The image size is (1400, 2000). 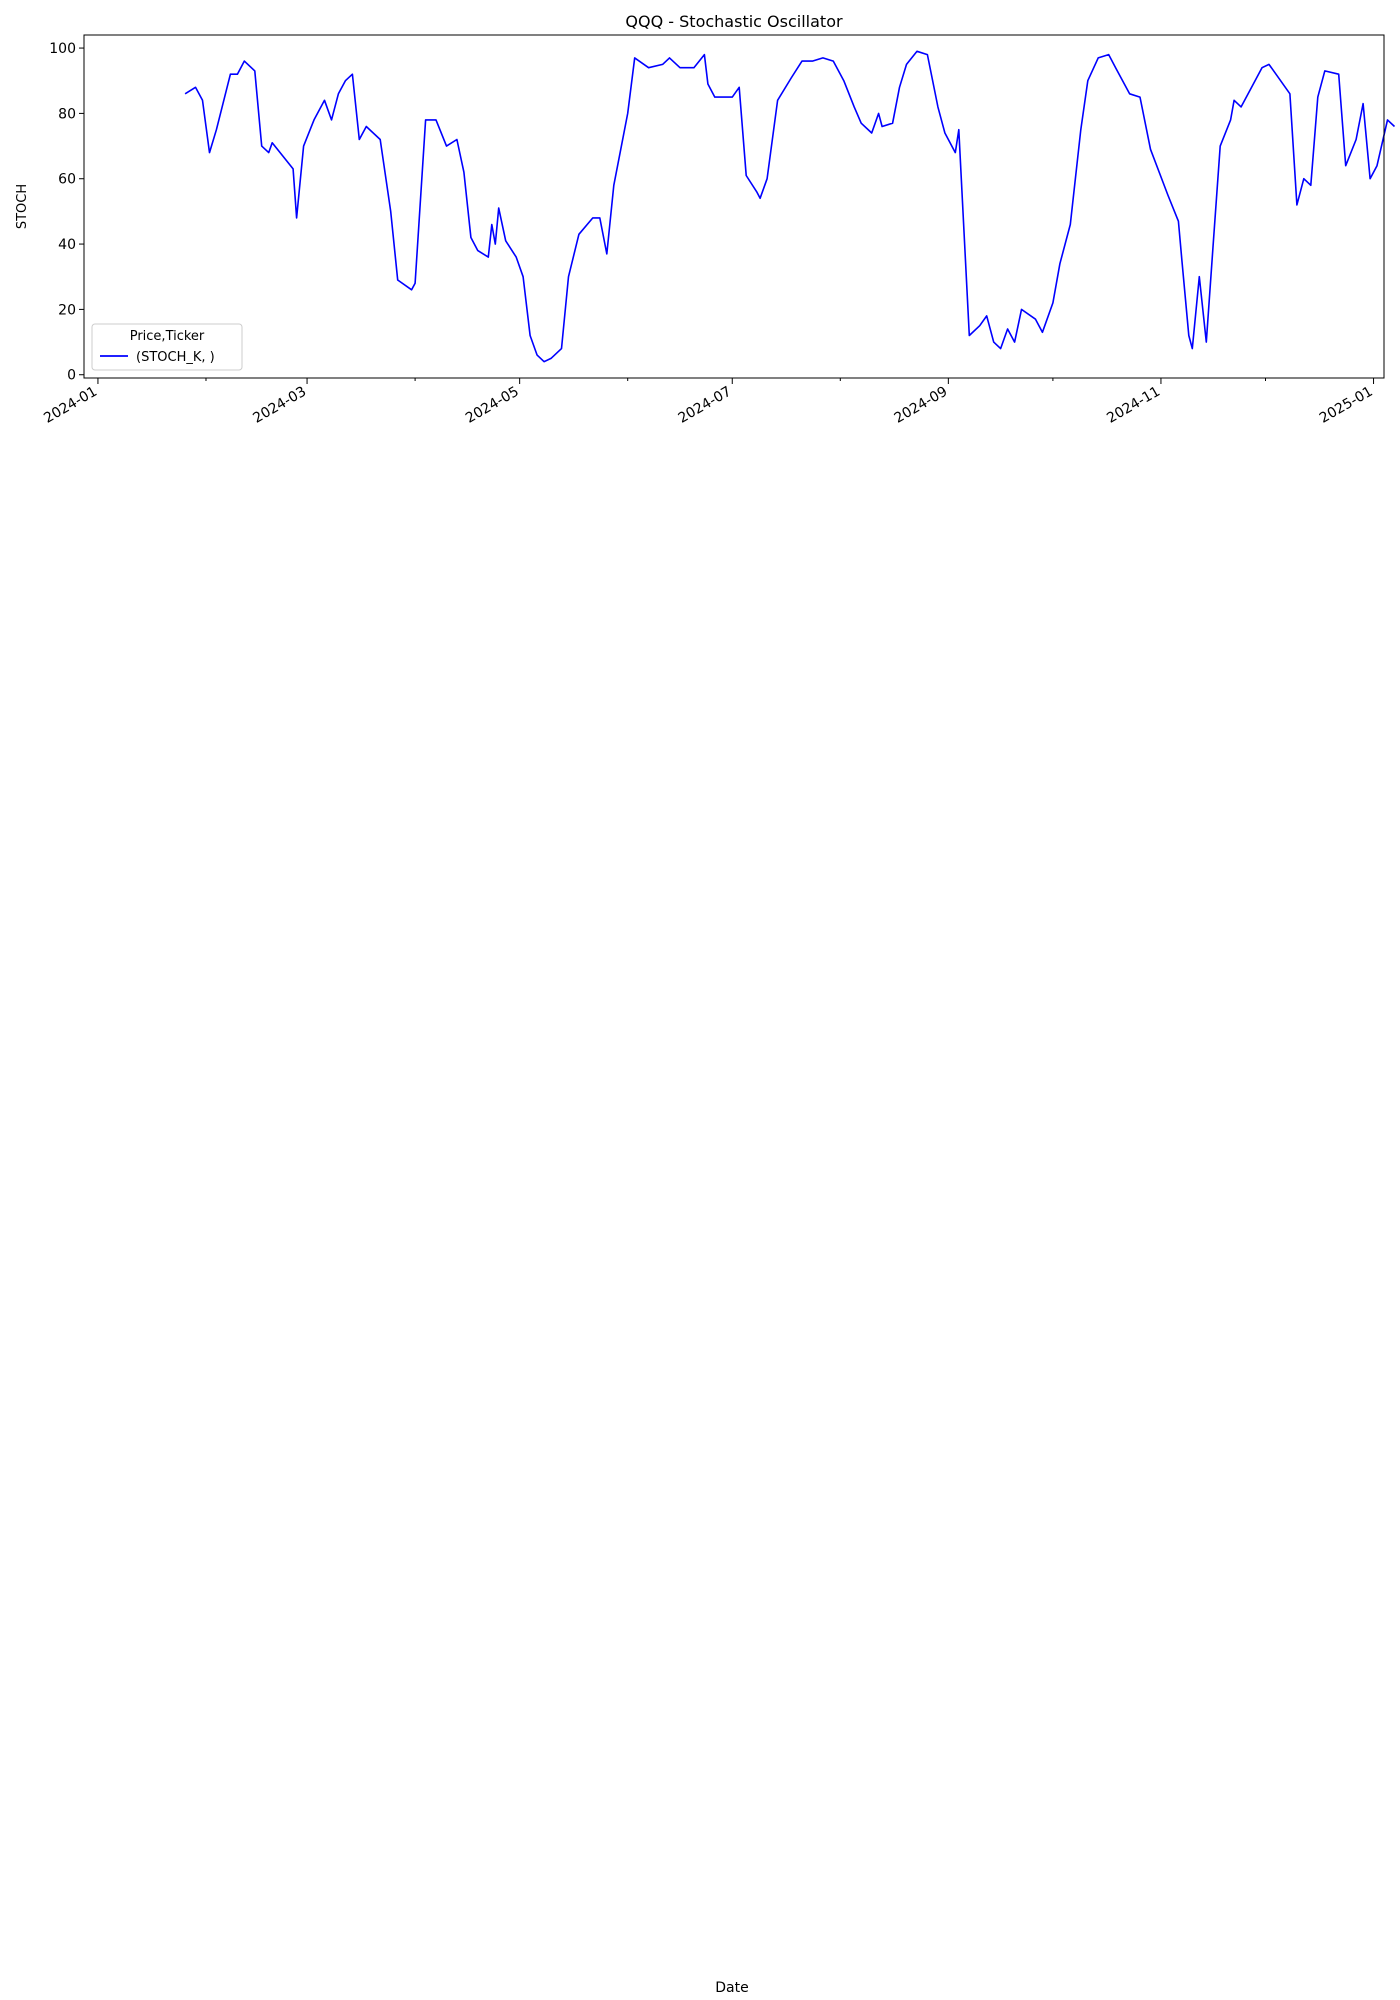 What do you see at coordinates (67, 310) in the screenshot?
I see `y-tick-label: 20` at bounding box center [67, 310].